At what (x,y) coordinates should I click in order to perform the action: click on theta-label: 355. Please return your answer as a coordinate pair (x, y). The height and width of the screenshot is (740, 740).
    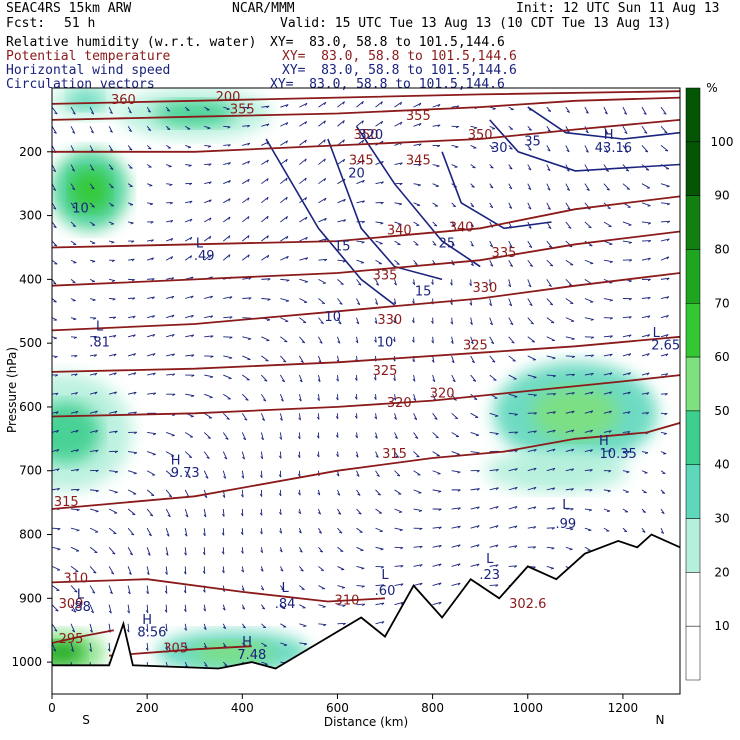
    Looking at the image, I should click on (418, 116).